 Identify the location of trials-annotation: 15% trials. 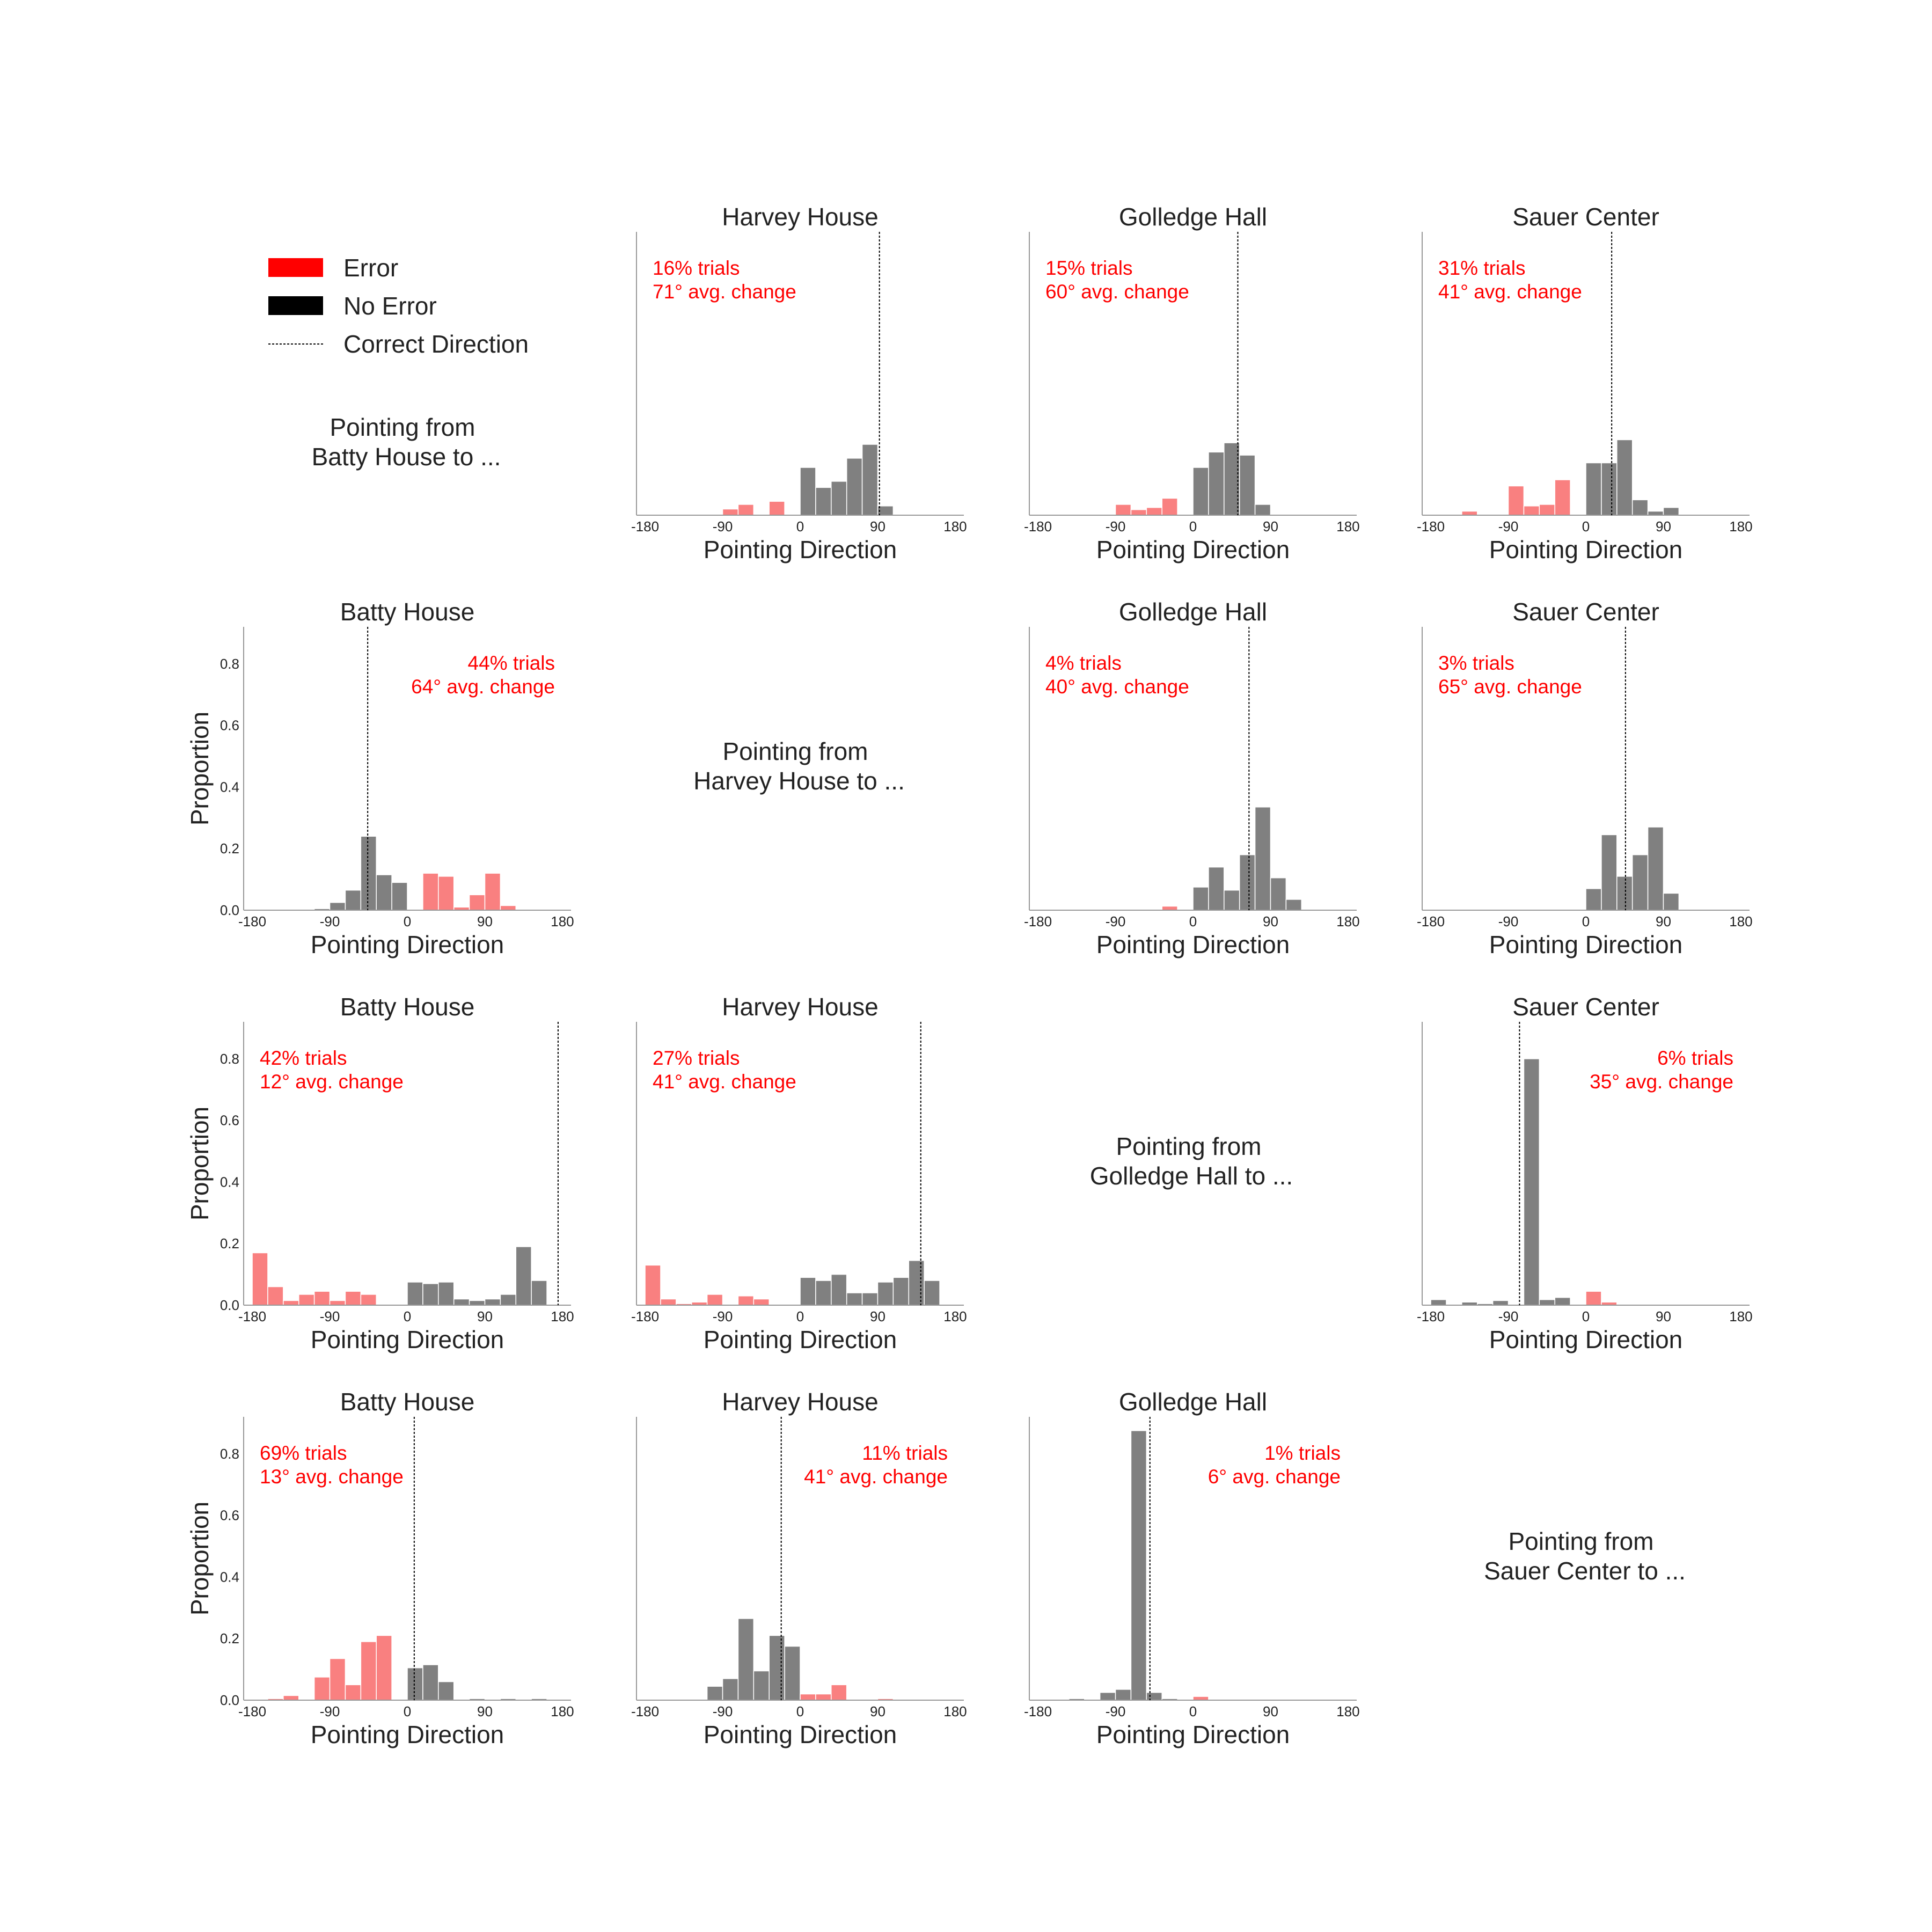
(1088, 268).